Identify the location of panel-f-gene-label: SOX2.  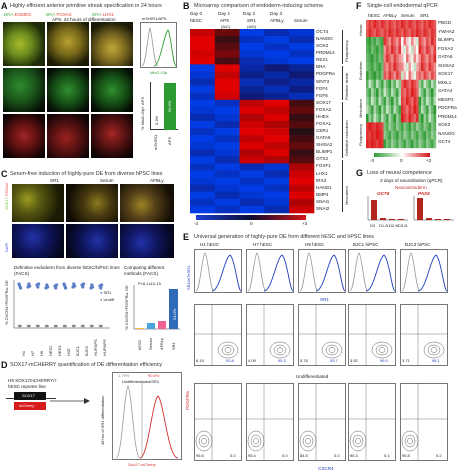
(444, 125).